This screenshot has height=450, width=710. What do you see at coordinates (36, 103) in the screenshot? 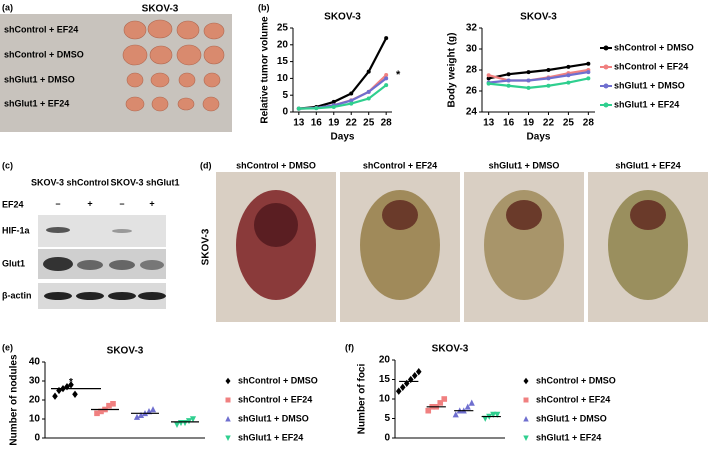
I see `row-label: shGlut1 + EF24` at bounding box center [36, 103].